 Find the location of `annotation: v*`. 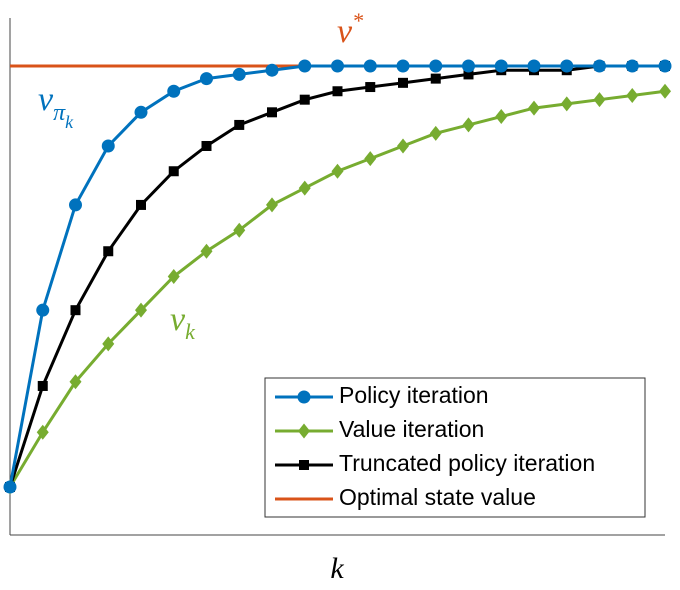

annotation: v* is located at coordinates (350, 29).